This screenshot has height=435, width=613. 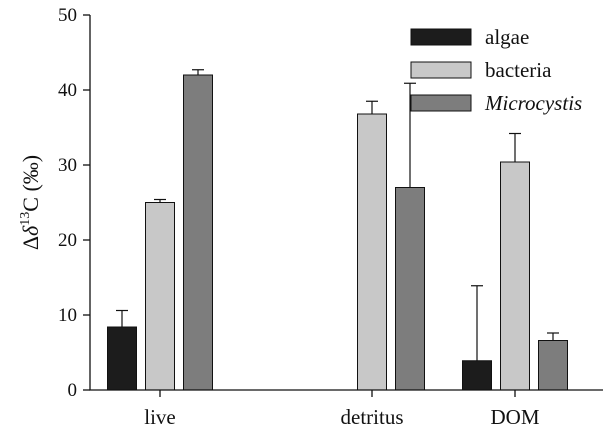 What do you see at coordinates (160, 296) in the screenshot?
I see `bar-bacteria-live` at bounding box center [160, 296].